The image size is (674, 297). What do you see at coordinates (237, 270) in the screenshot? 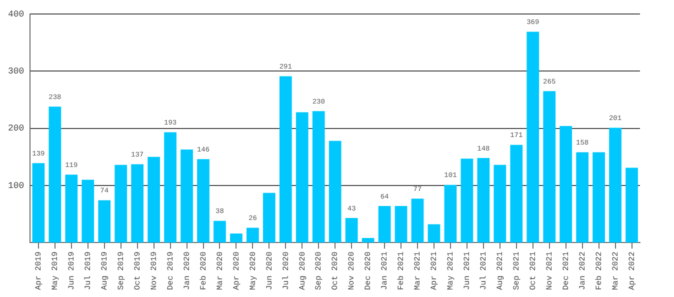
I see `x-tick-label: Apr 2020` at bounding box center [237, 270].